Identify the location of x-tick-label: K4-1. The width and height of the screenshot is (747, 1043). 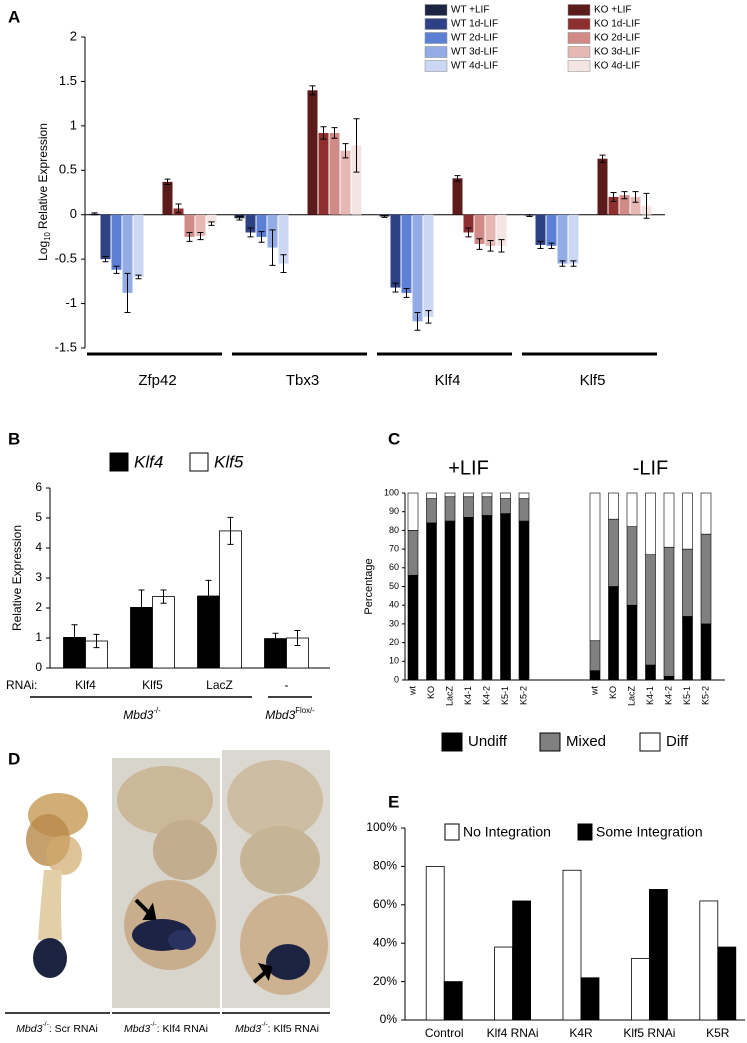
(468, 695).